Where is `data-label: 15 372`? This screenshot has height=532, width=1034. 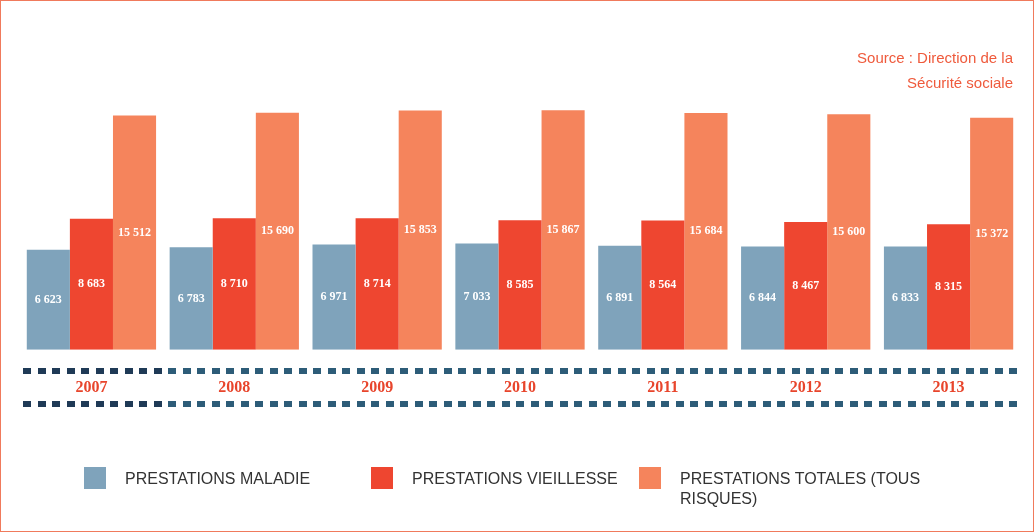
data-label: 15 372 is located at coordinates (992, 232).